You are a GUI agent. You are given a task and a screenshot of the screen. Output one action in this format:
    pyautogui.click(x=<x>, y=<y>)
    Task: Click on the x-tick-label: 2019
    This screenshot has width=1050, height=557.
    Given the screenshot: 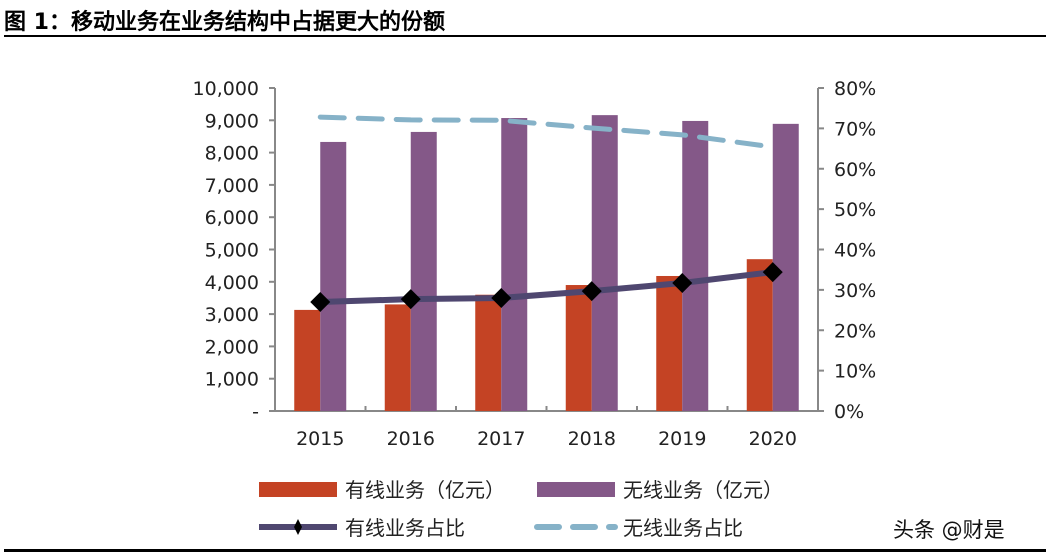 What is the action you would take?
    pyautogui.click(x=682, y=439)
    